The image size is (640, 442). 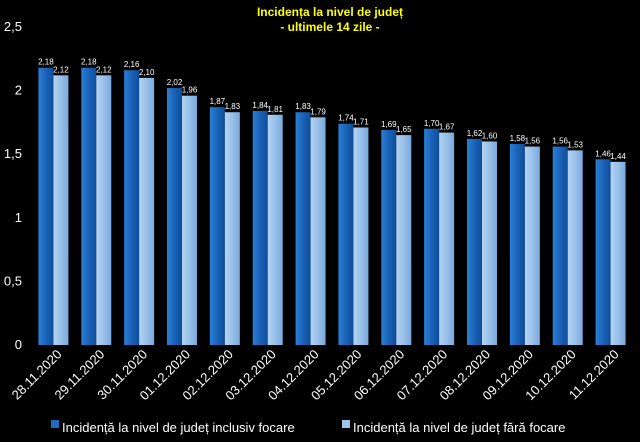 I want to click on bar-series-1-02.12.2020, so click(x=217, y=226).